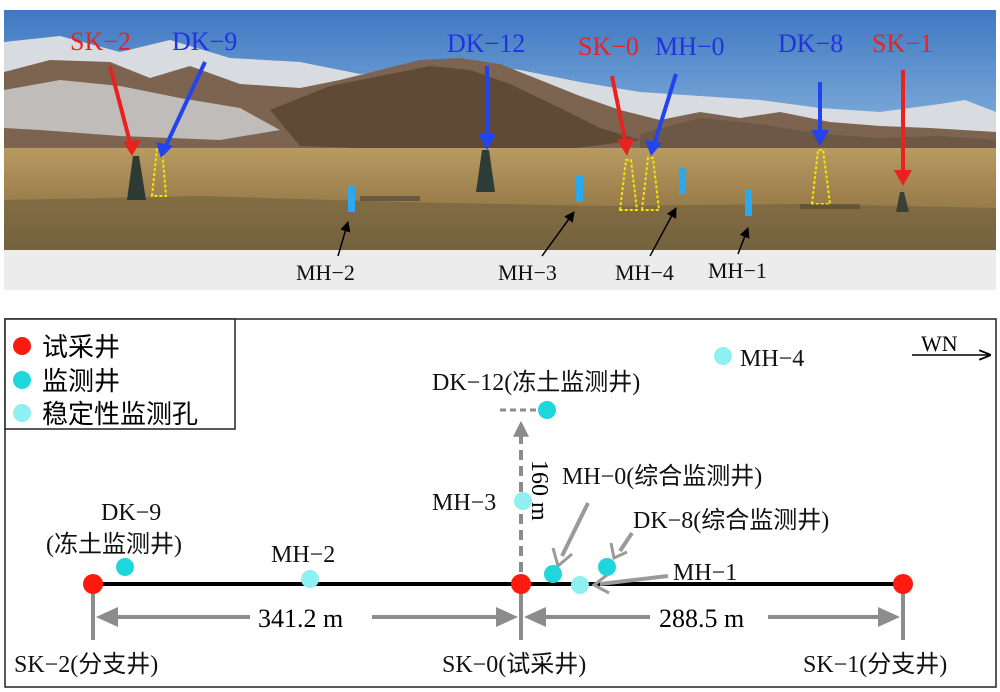 The width and height of the screenshot is (1000, 692). I want to click on mh0-arrow, so click(665, 109).